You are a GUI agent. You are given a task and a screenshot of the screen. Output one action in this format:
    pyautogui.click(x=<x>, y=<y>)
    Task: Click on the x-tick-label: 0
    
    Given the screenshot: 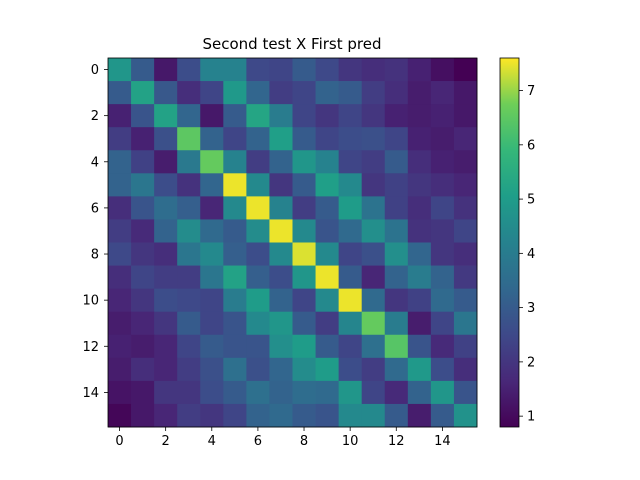 What is the action you would take?
    pyautogui.click(x=119, y=441)
    